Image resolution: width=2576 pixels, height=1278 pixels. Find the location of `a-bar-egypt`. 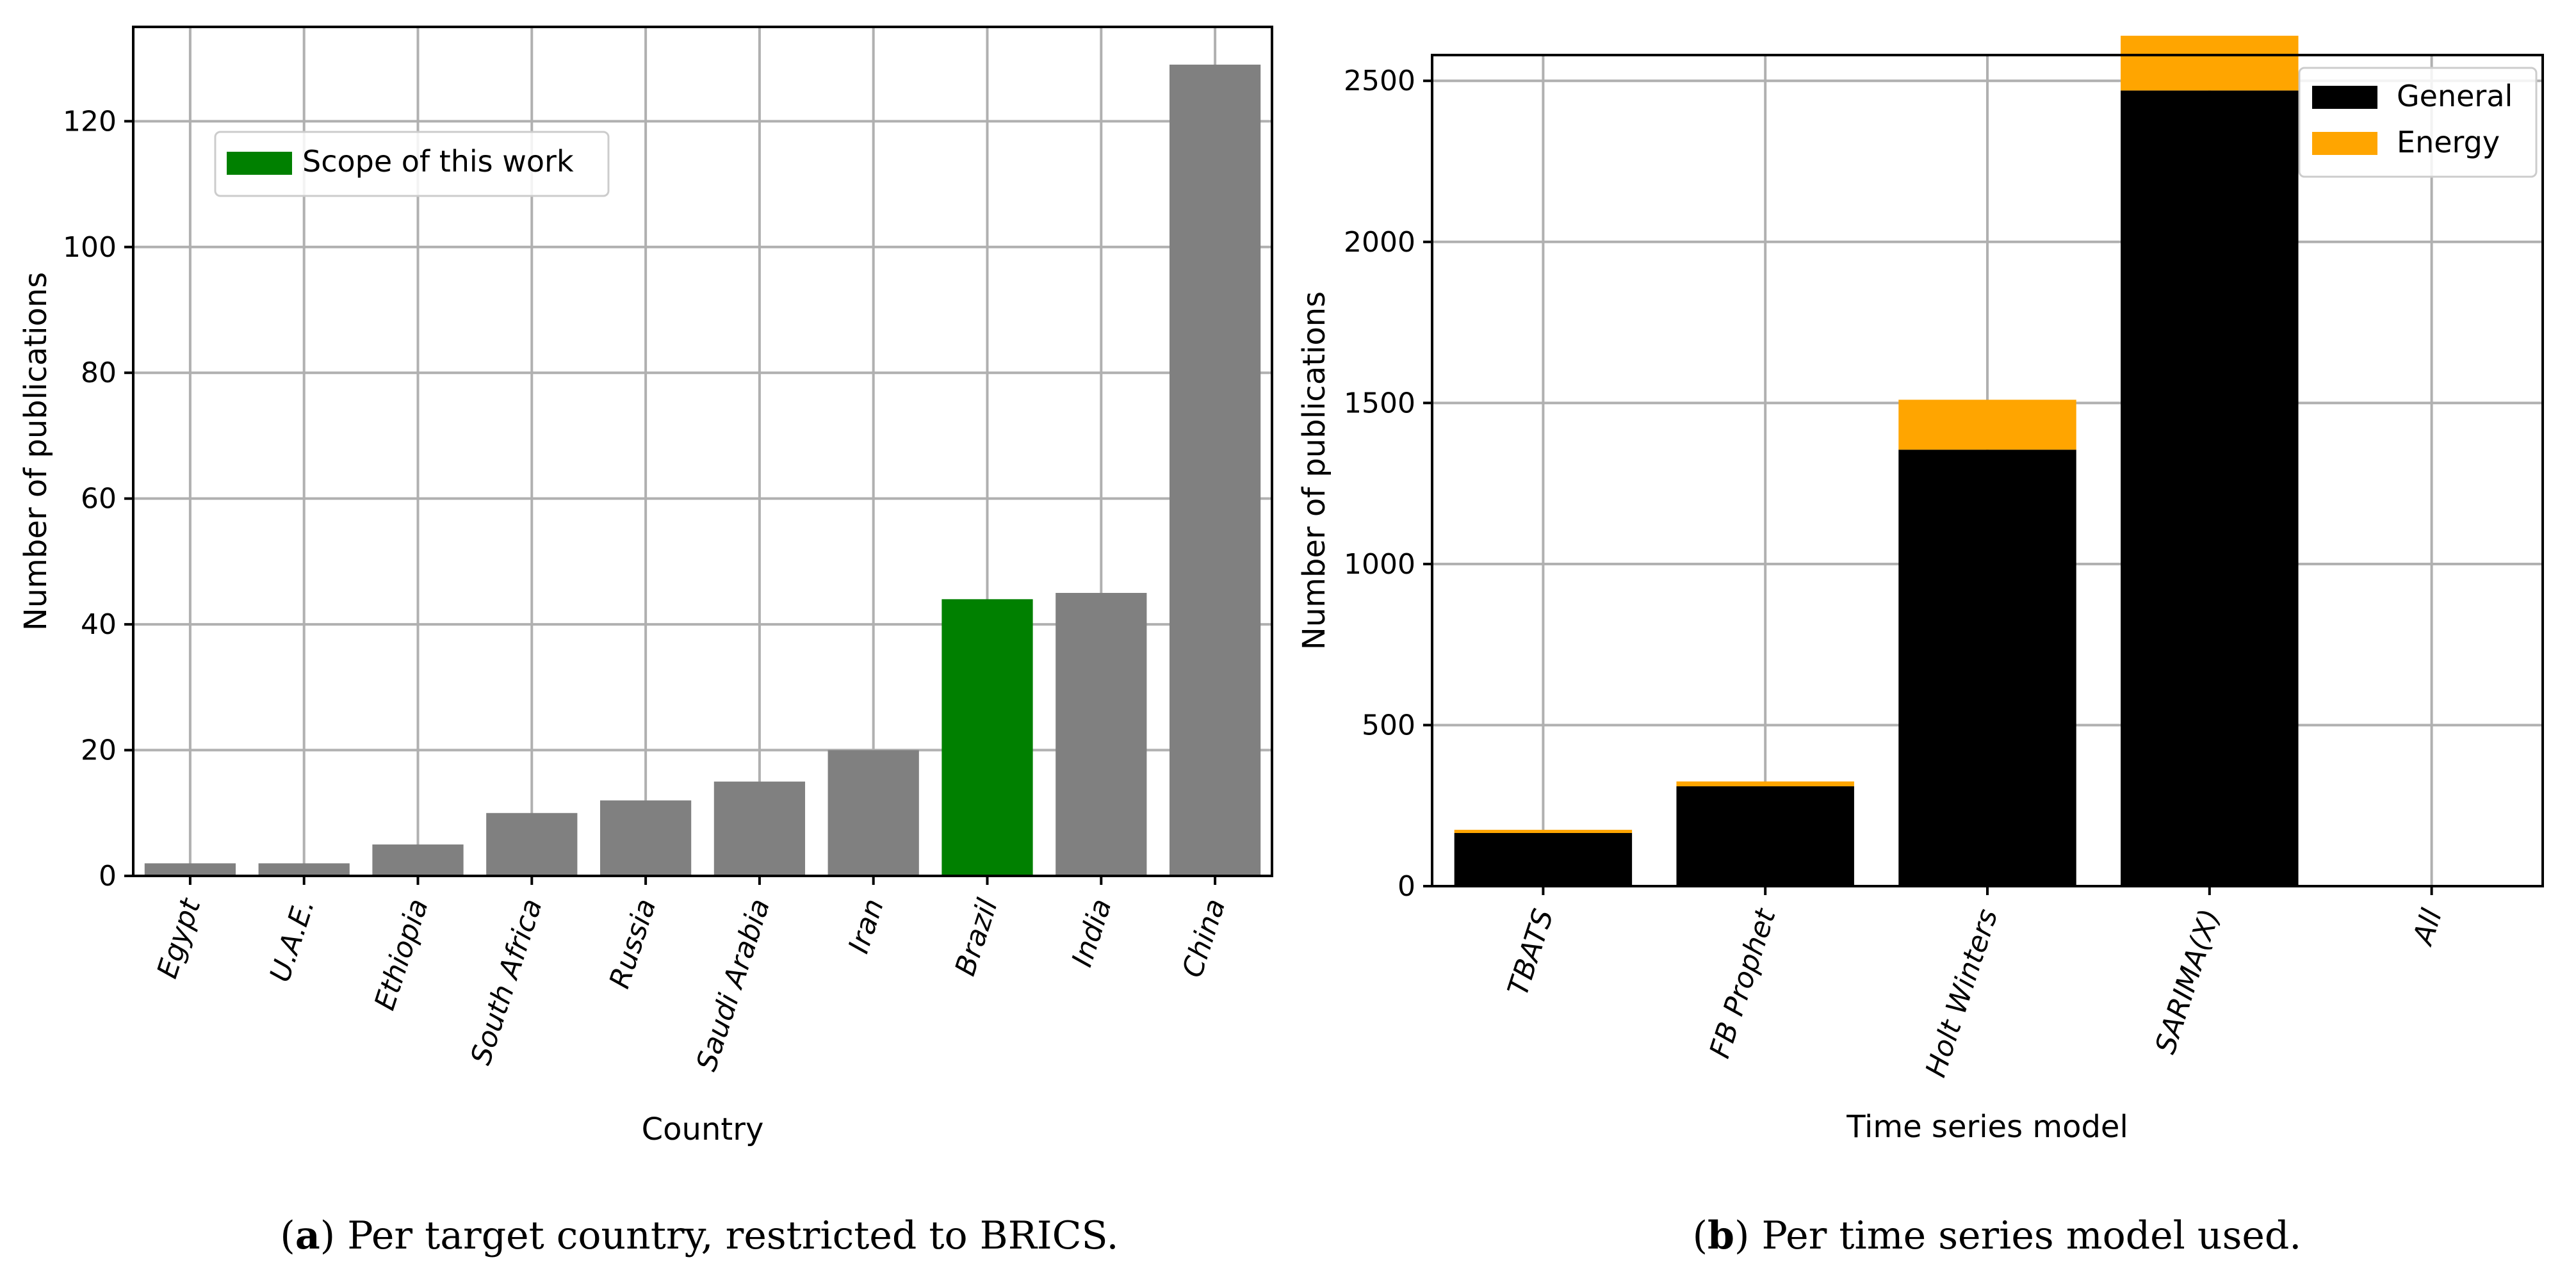

a-bar-egypt is located at coordinates (190, 869).